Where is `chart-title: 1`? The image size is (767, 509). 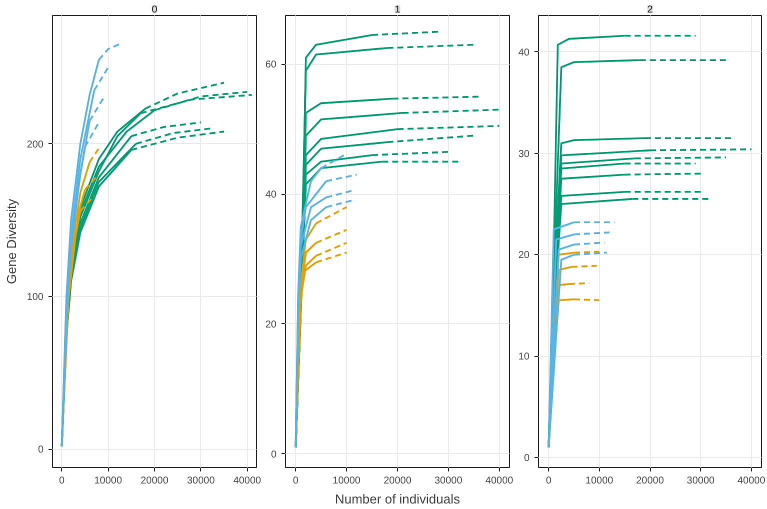 chart-title: 1 is located at coordinates (397, 10).